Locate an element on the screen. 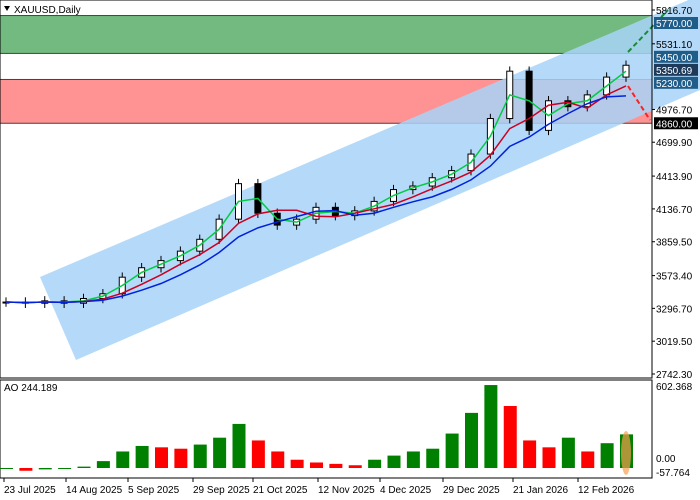  date-tick: 23 Jul 2025 is located at coordinates (30, 490).